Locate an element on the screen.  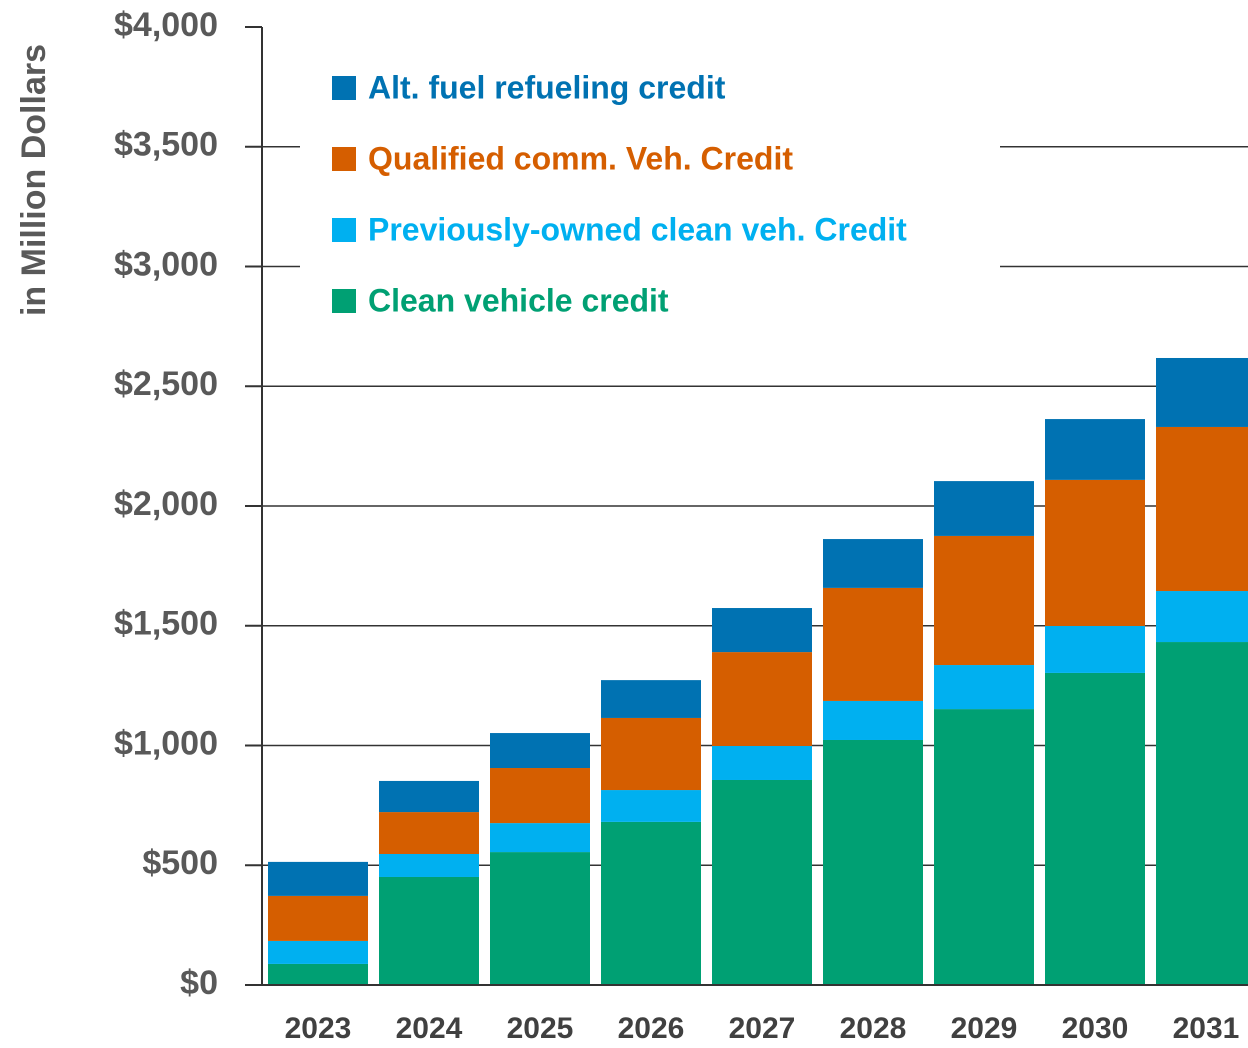
x-tick-label: 2030 is located at coordinates (1095, 1028).